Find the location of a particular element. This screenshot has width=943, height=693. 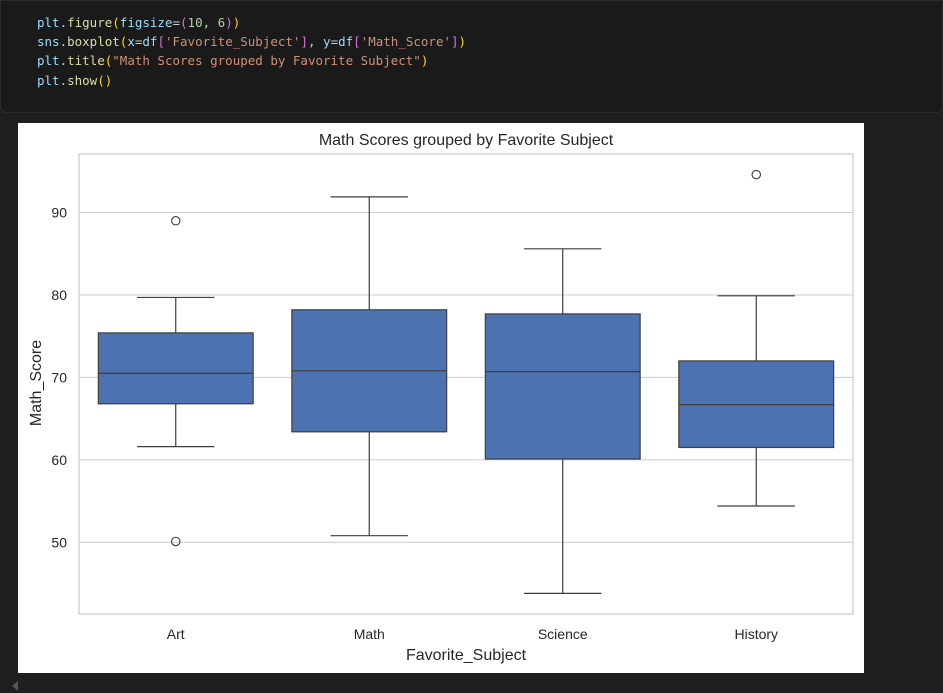

code-line: plt.show() is located at coordinates (251, 80).